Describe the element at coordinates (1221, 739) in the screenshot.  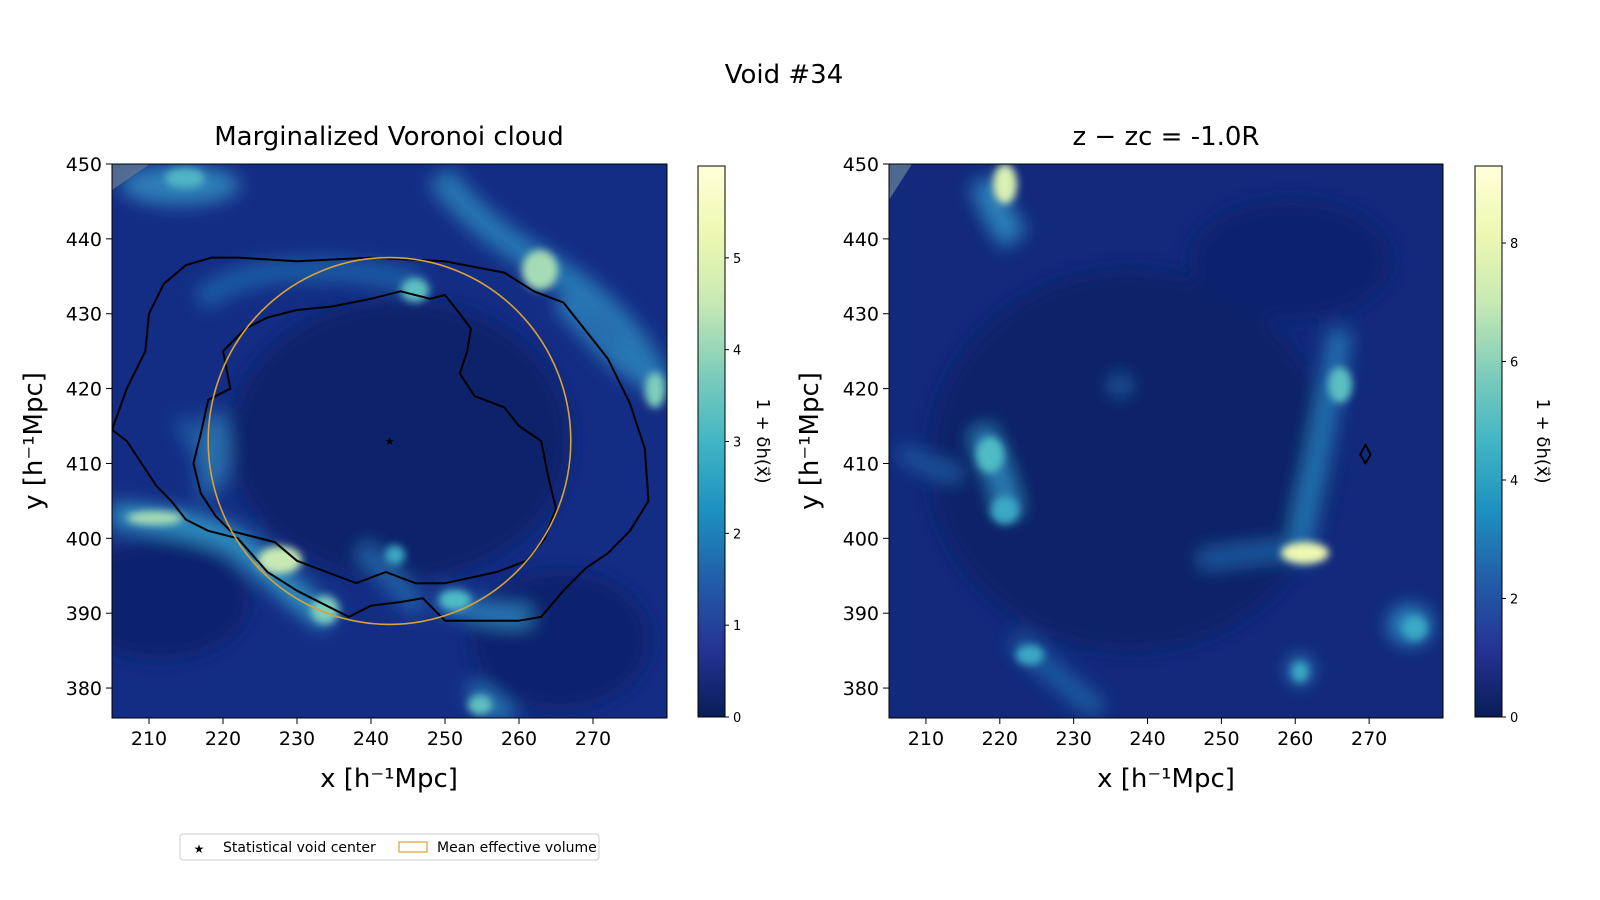
I see `right-x-tick-label: 250` at that location.